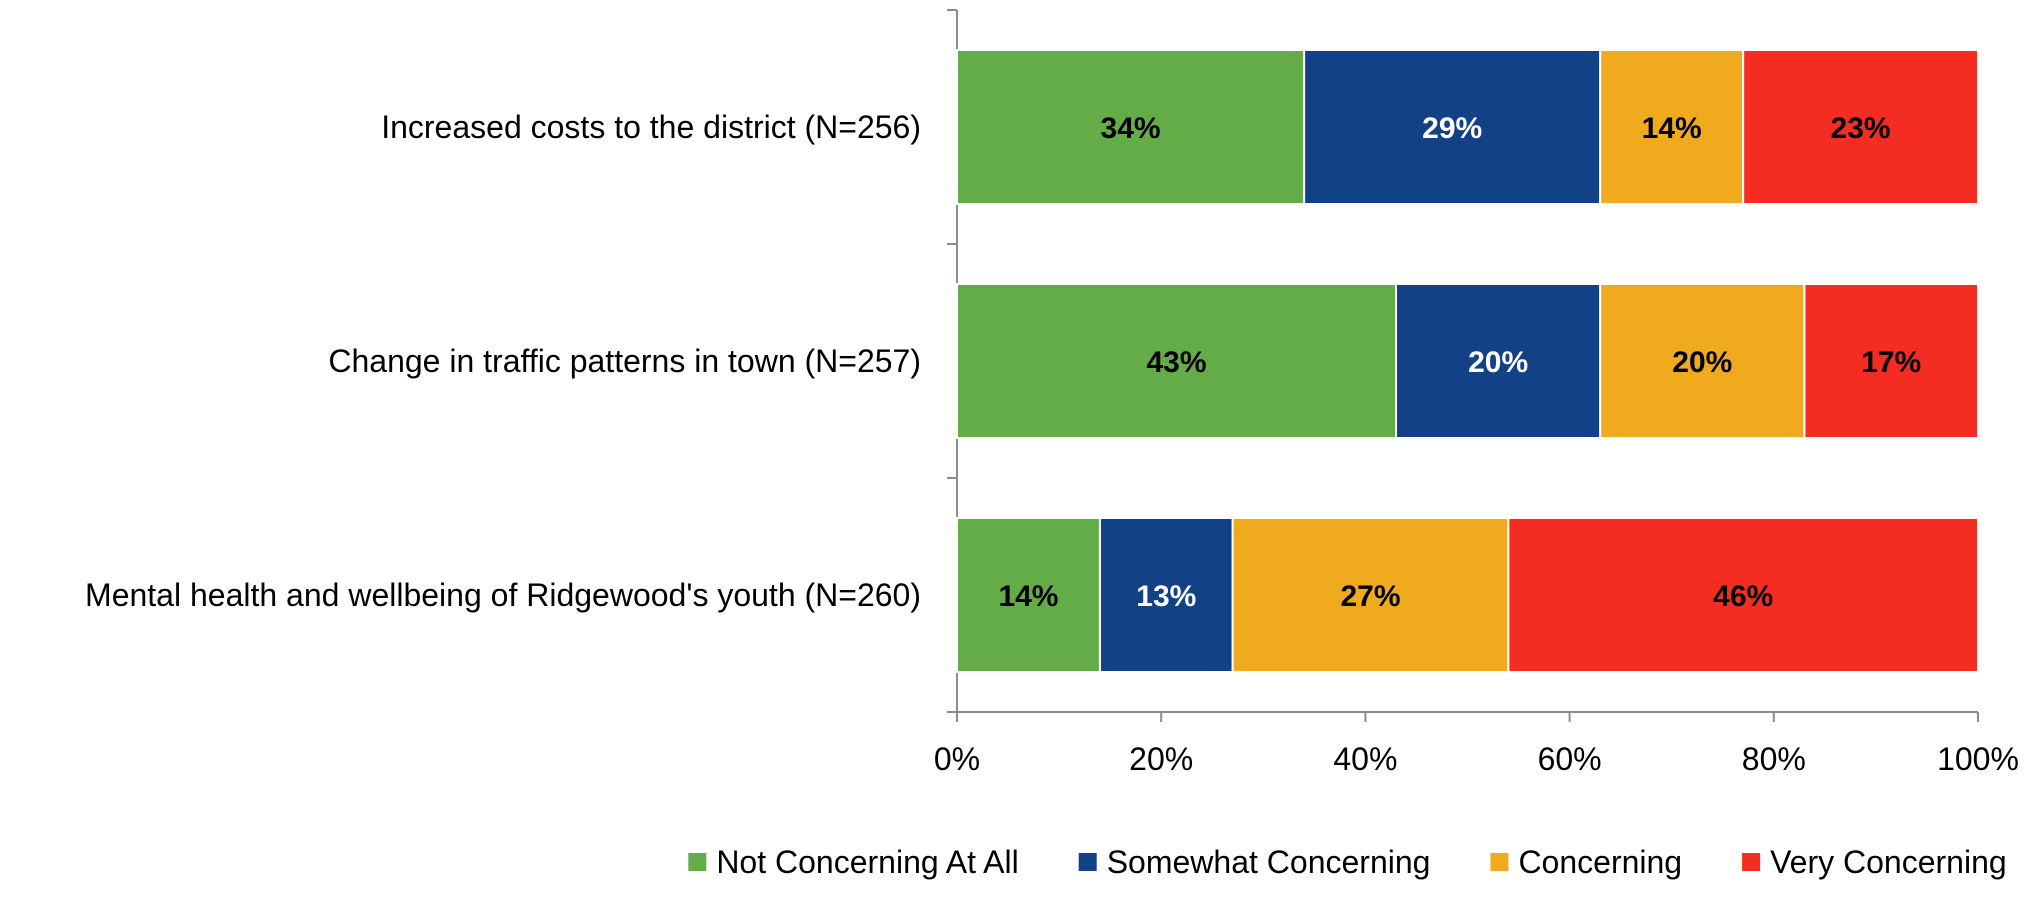 The image size is (2028, 912). I want to click on data-label: 46%, so click(1743, 596).